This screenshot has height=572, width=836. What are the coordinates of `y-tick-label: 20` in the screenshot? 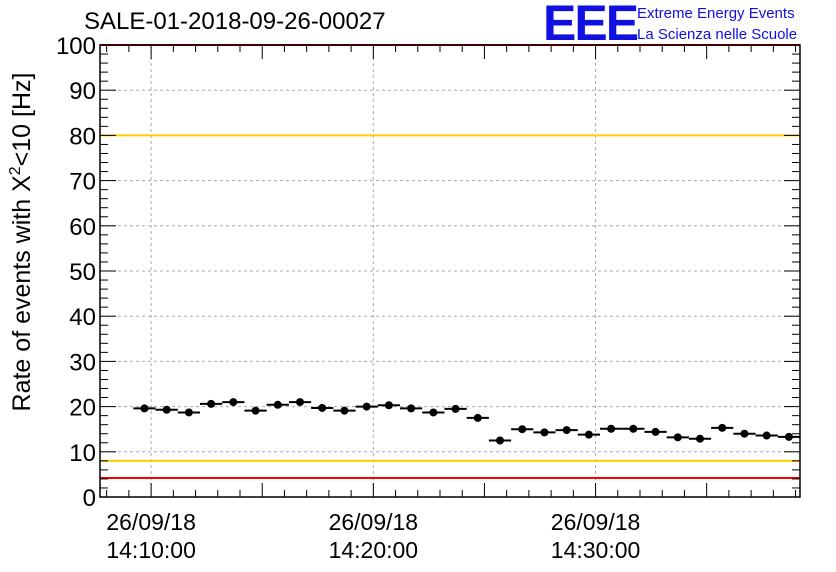 It's located at (82, 408).